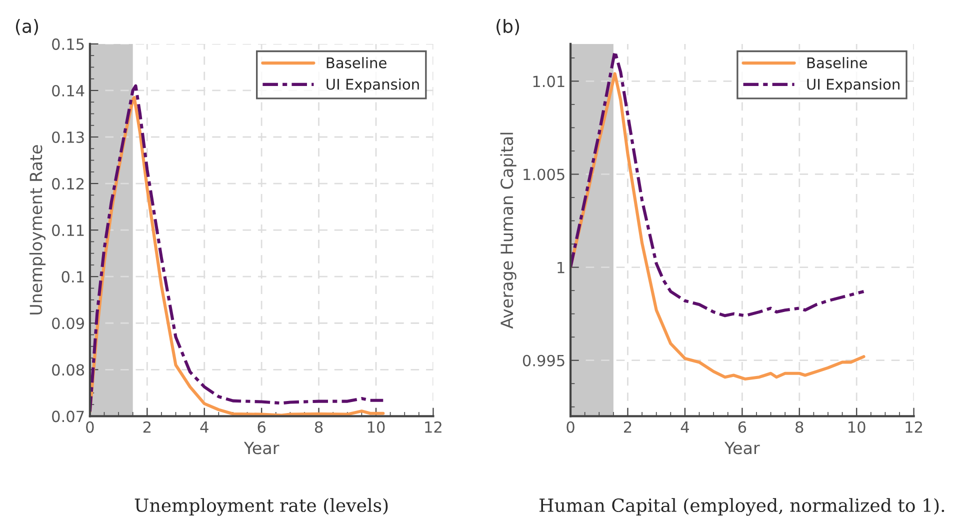  Describe the element at coordinates (37, 229) in the screenshot. I see `y-axis-title: Unemployment Rate` at that location.